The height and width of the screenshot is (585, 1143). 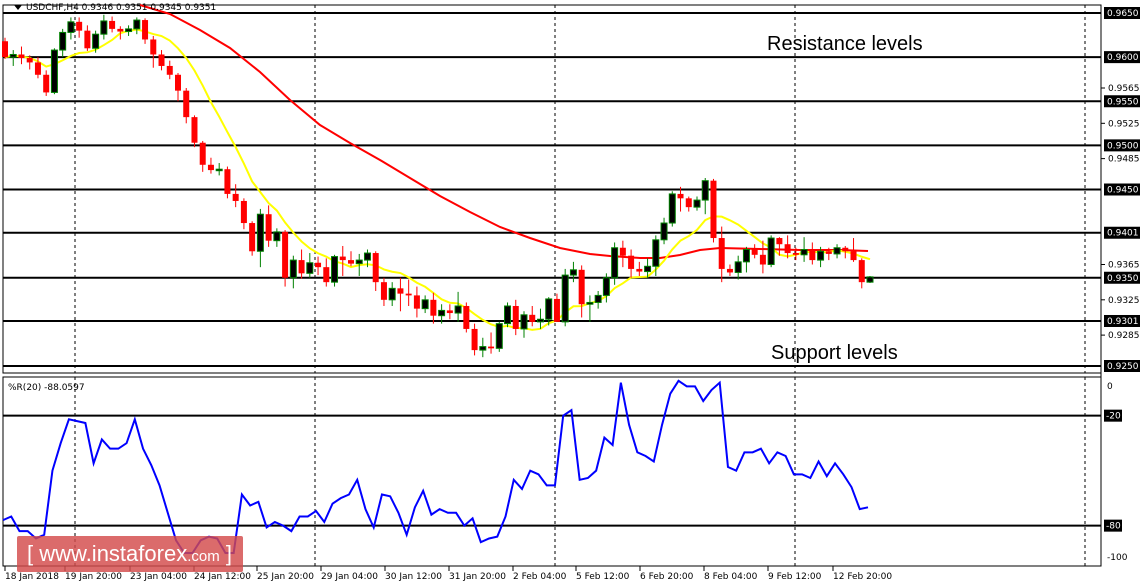 What do you see at coordinates (731, 577) in the screenshot?
I see `time-tick-label: 8 Feb 04:00` at bounding box center [731, 577].